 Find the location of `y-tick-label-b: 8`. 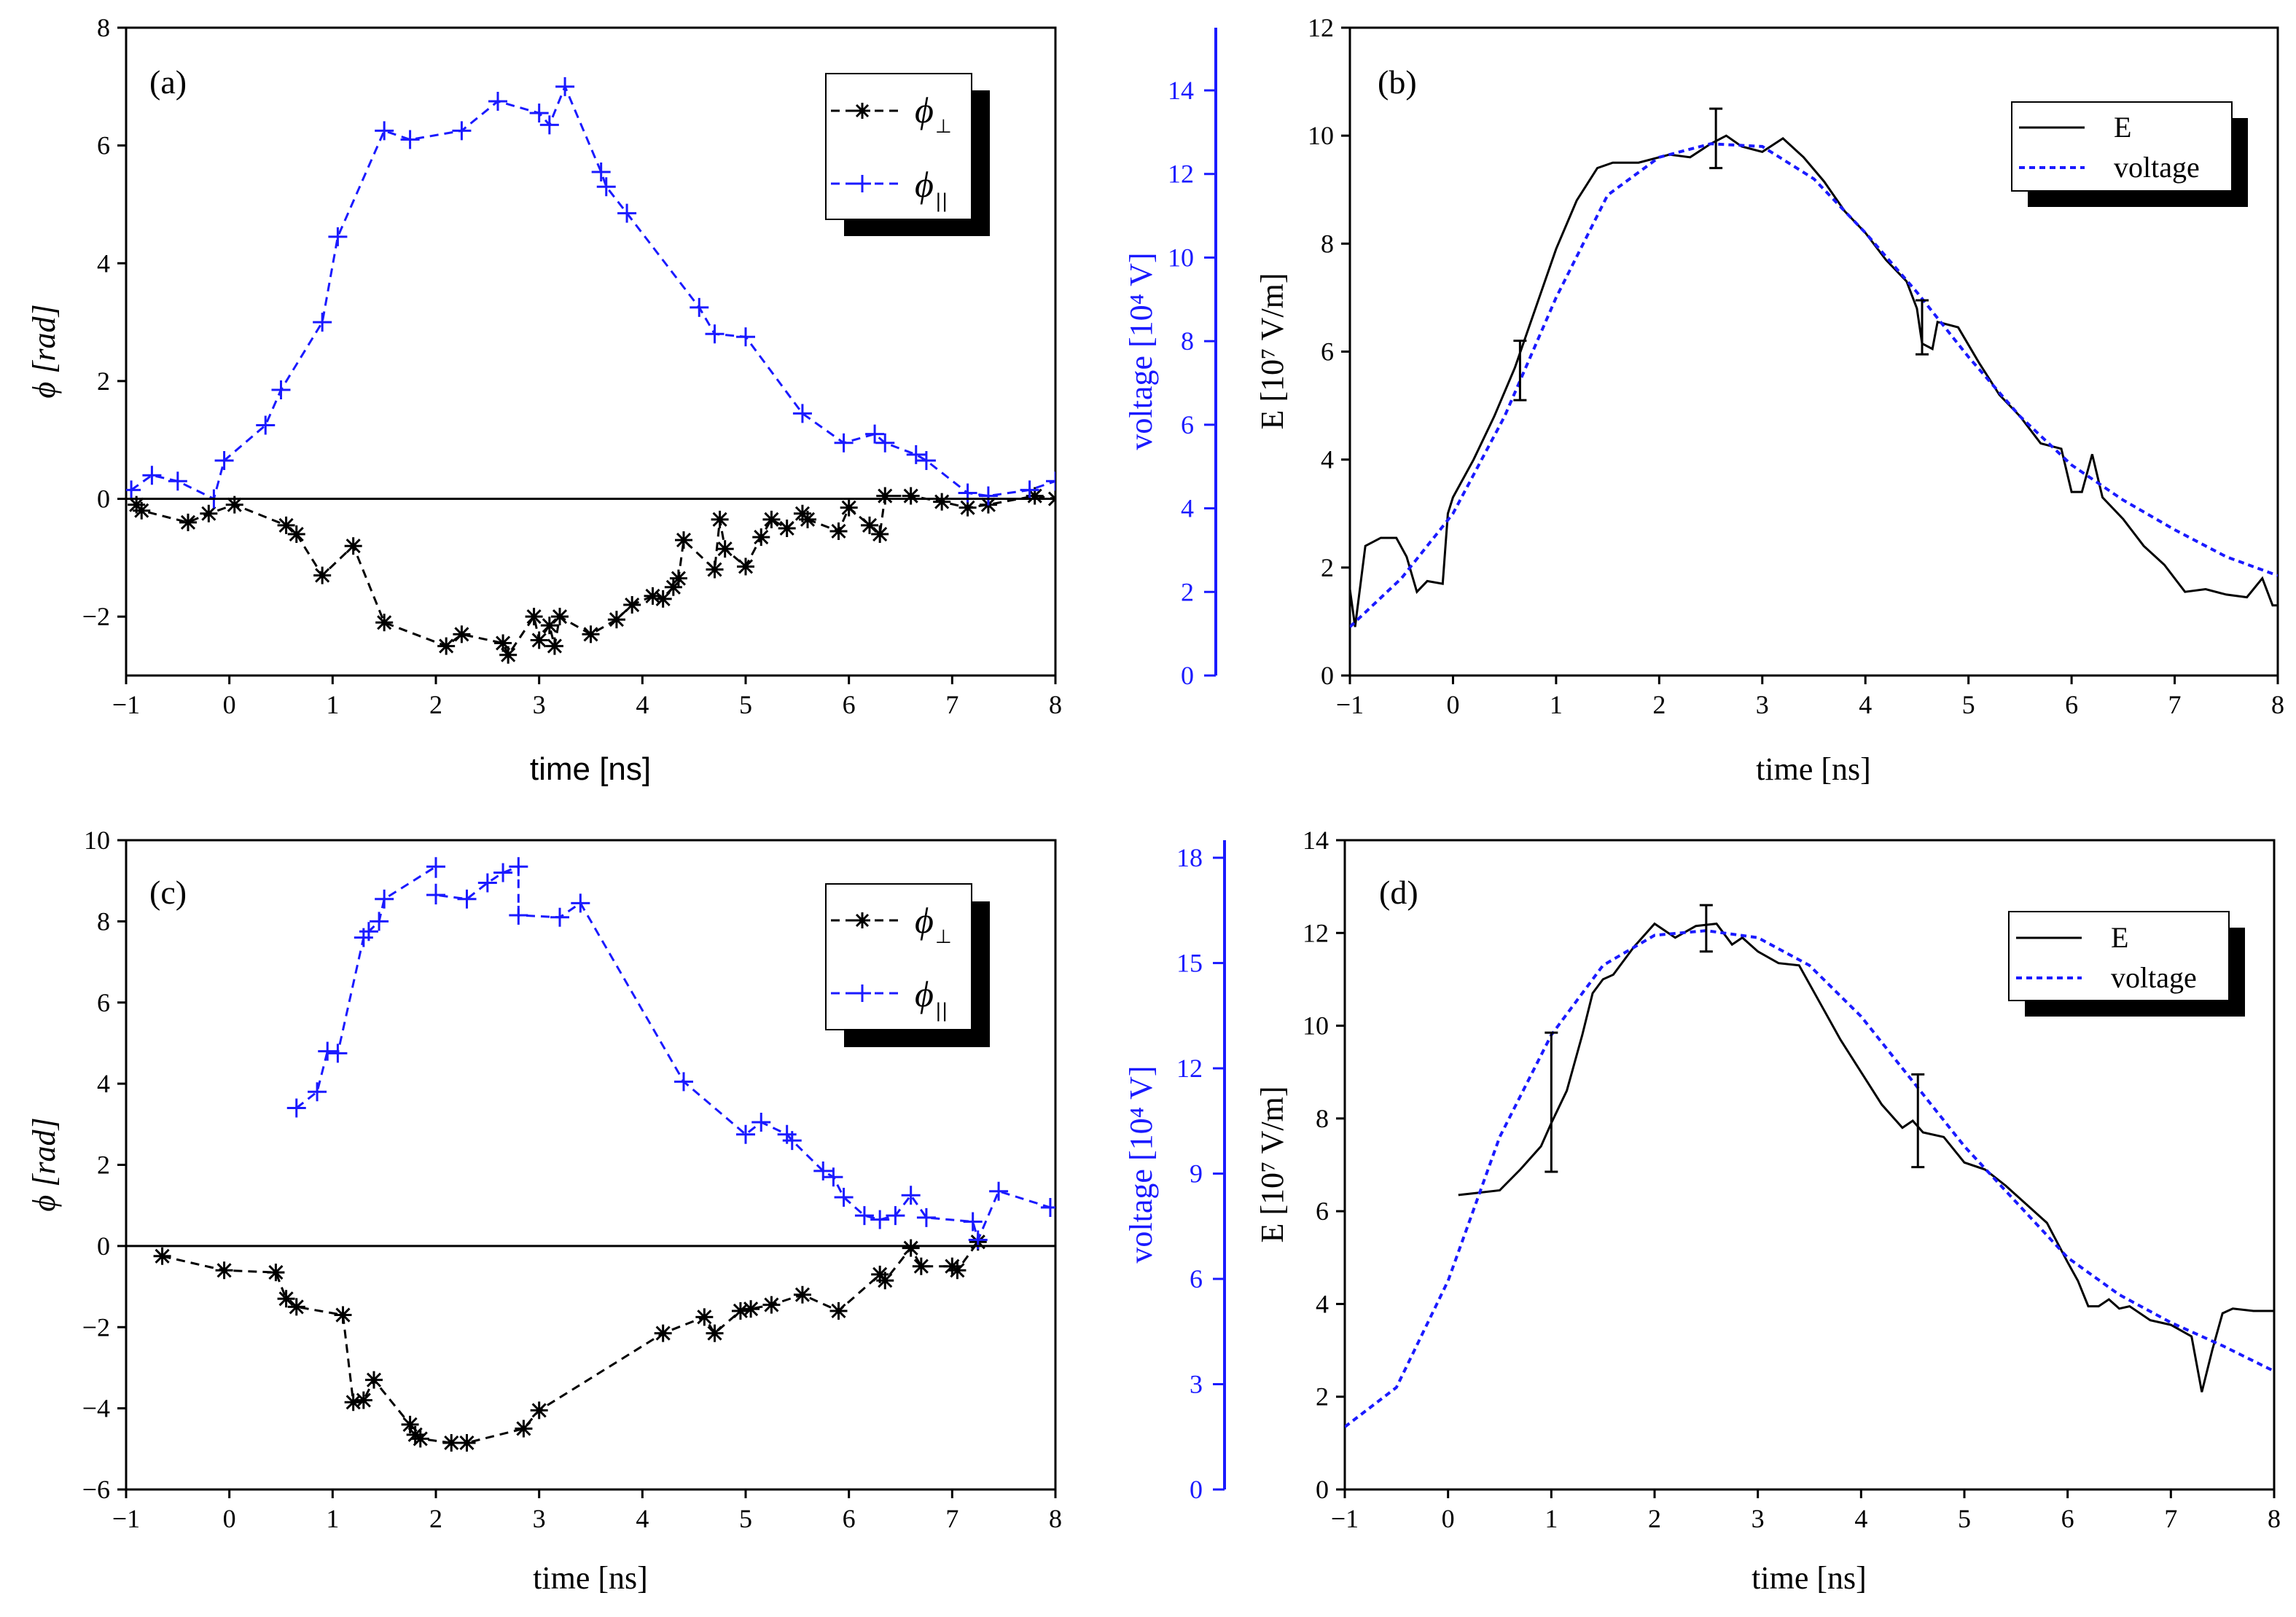

y-tick-label-b: 8 is located at coordinates (1328, 243).